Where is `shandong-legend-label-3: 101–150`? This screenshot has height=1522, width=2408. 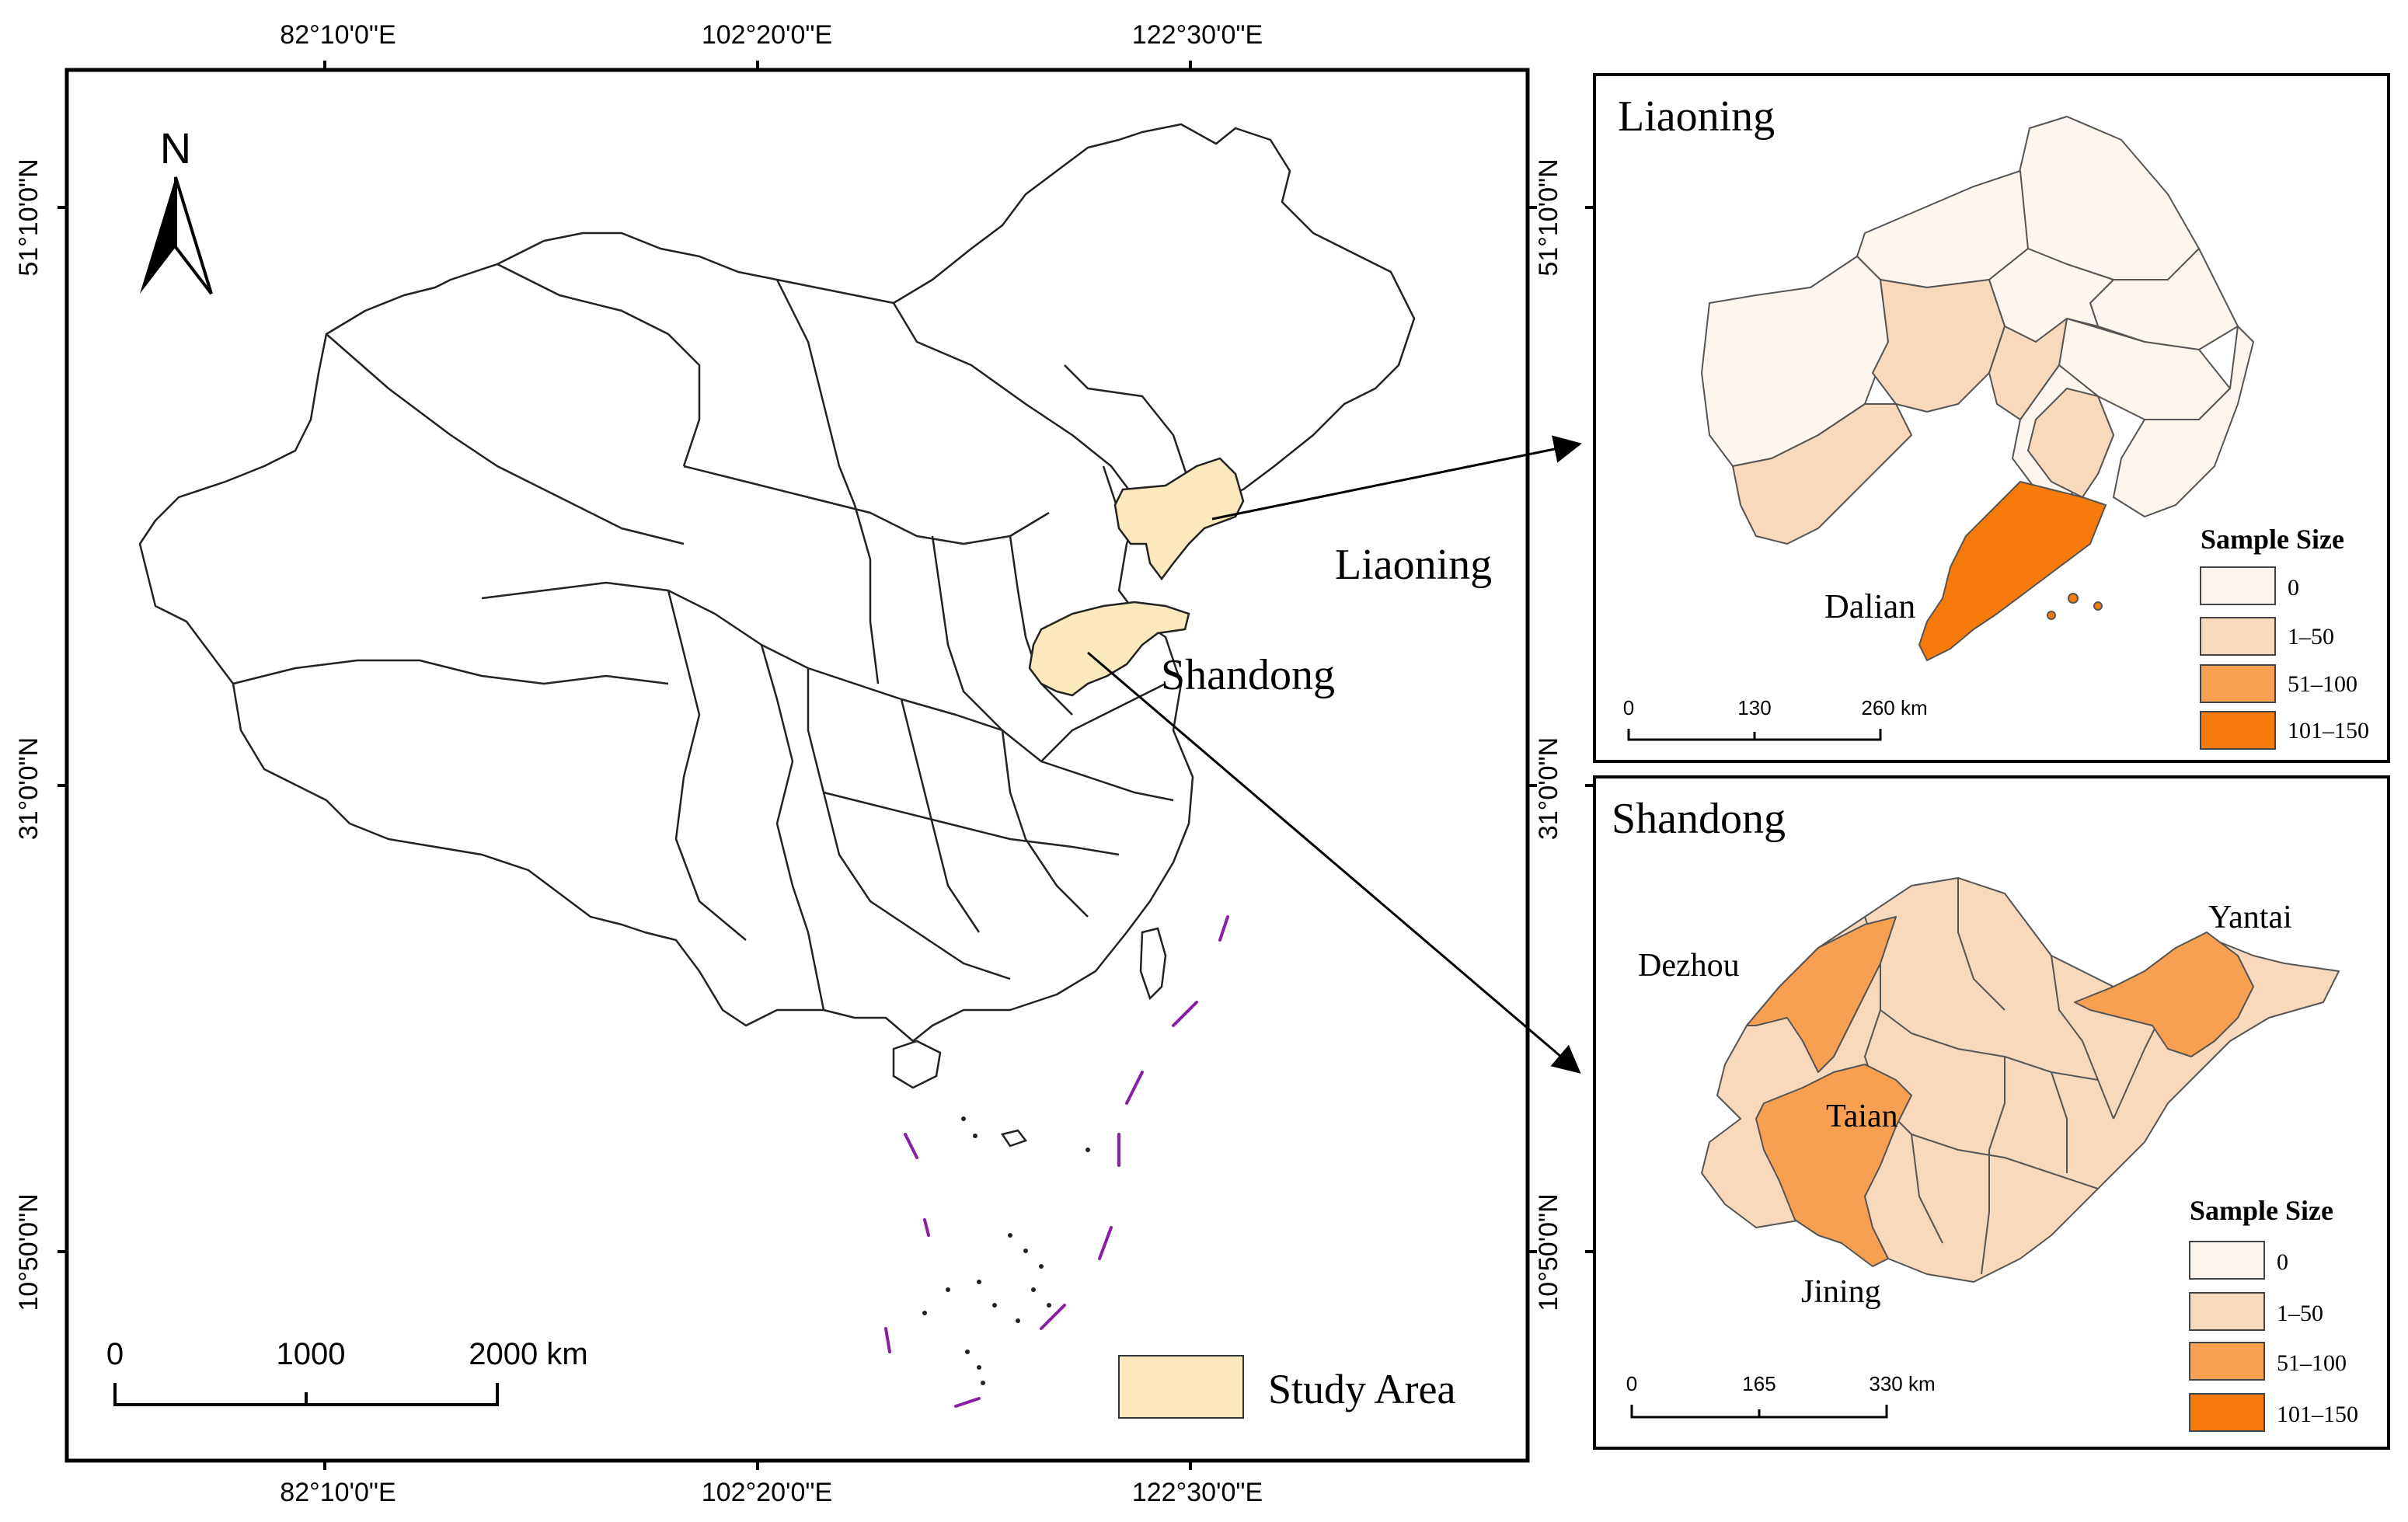 shandong-legend-label-3: 101–150 is located at coordinates (2317, 1414).